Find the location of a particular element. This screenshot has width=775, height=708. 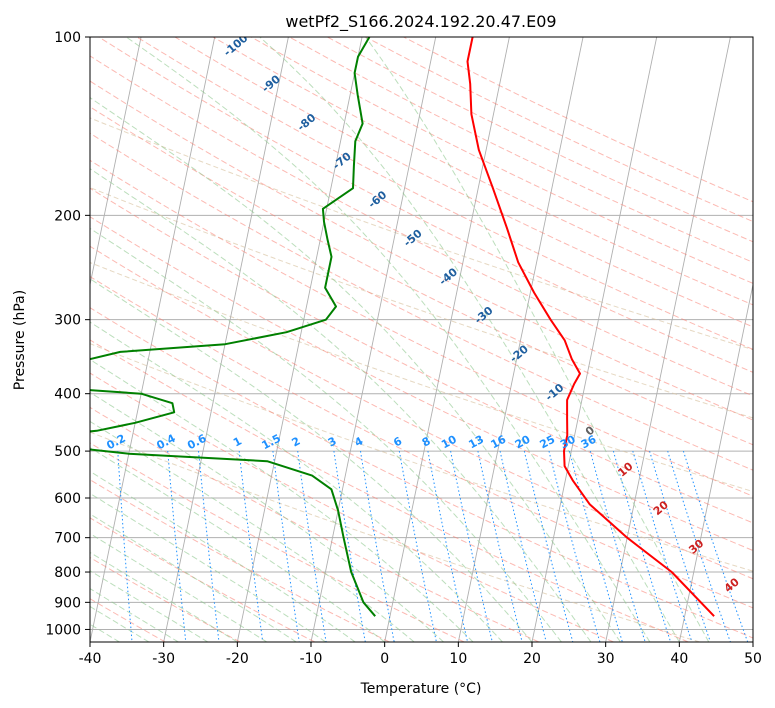

dry-adiabat-label: 30 is located at coordinates (696, 547).